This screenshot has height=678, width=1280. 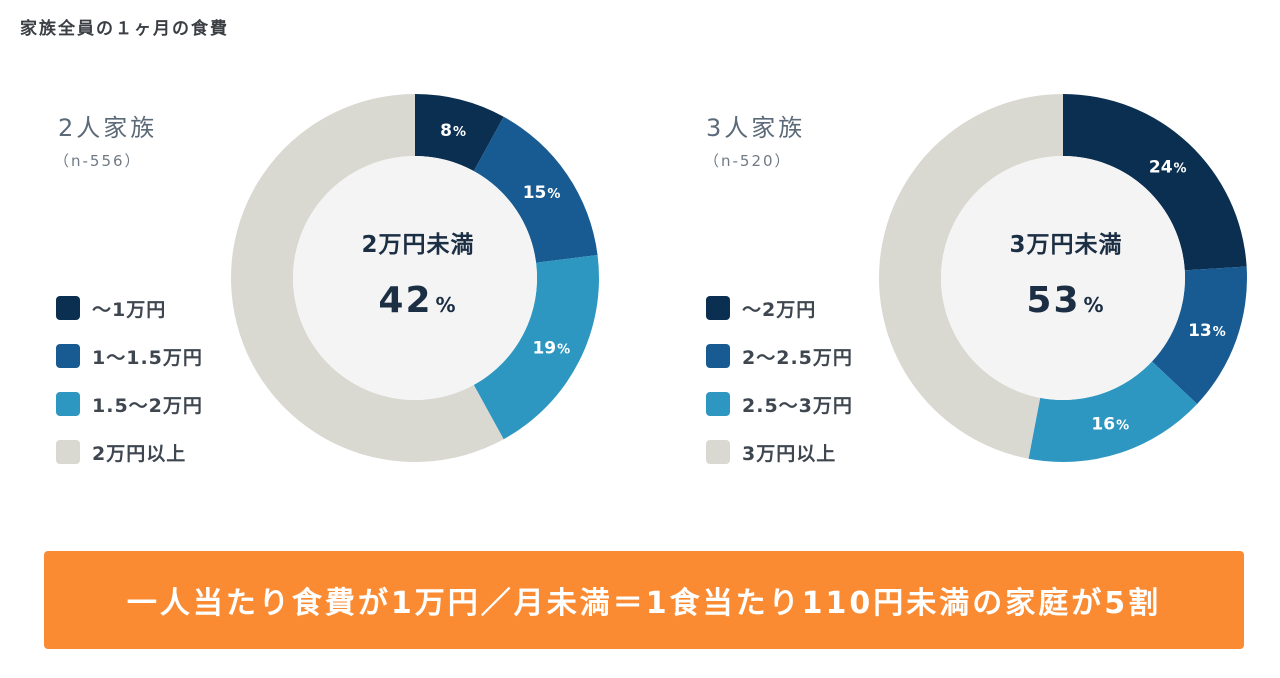 I want to click on summary-banner-text: 一人当たり食費が1万円／月未満＝1食当たり110円未満の家庭が5割, so click(x=644, y=603).